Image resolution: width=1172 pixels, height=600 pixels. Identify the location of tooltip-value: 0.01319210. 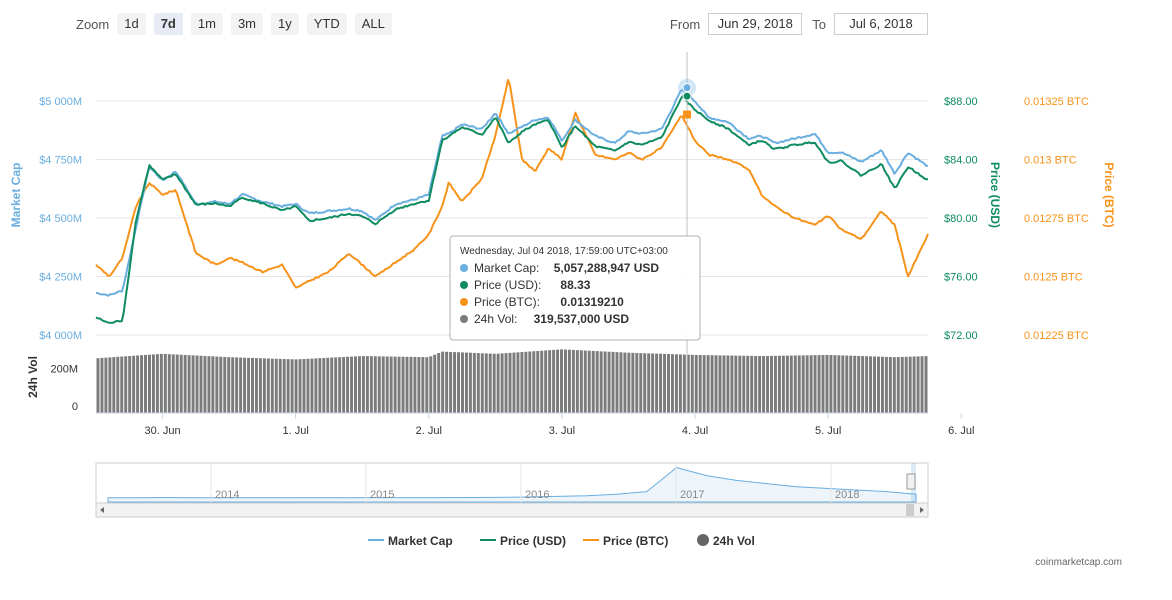
(592, 302).